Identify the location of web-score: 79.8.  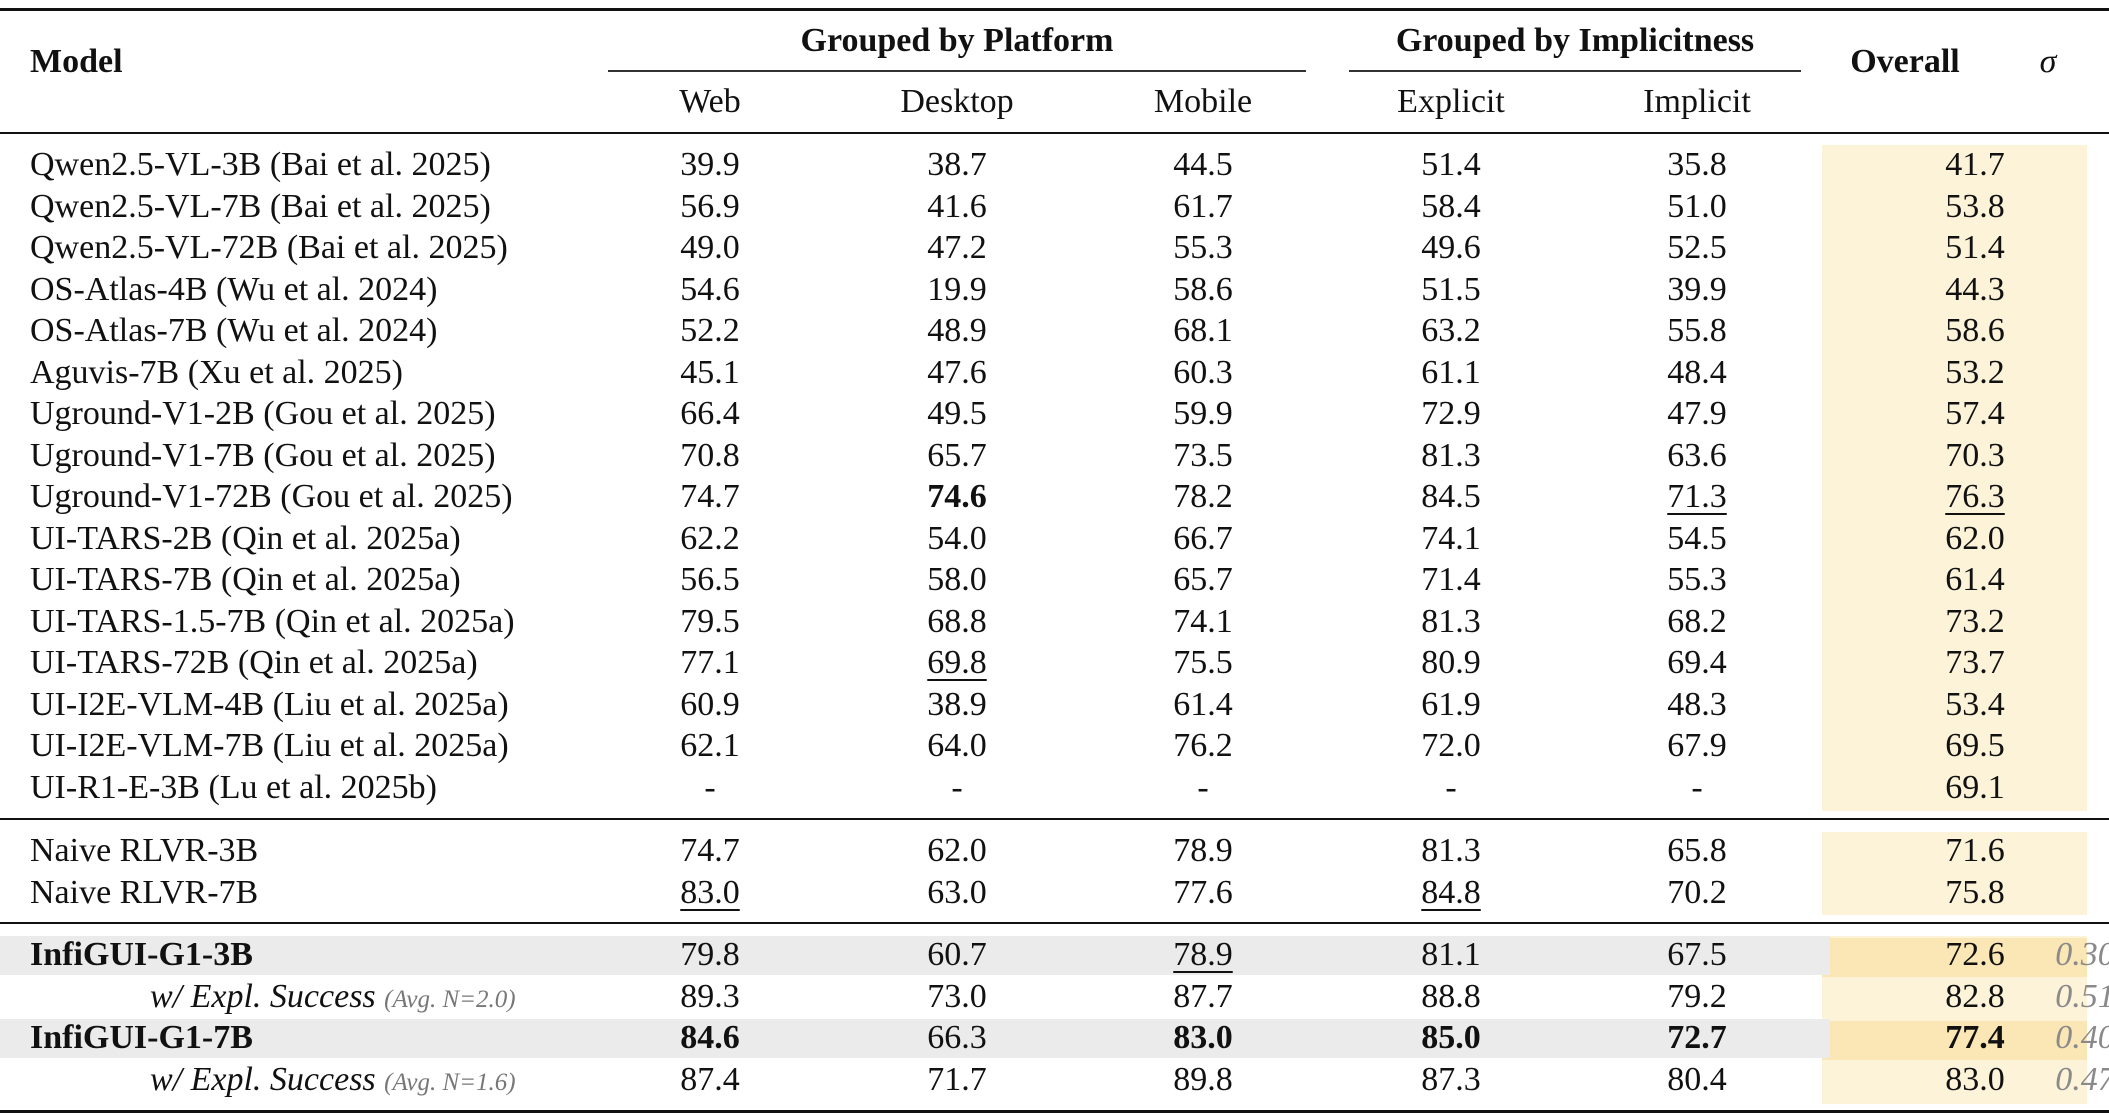
(710, 954).